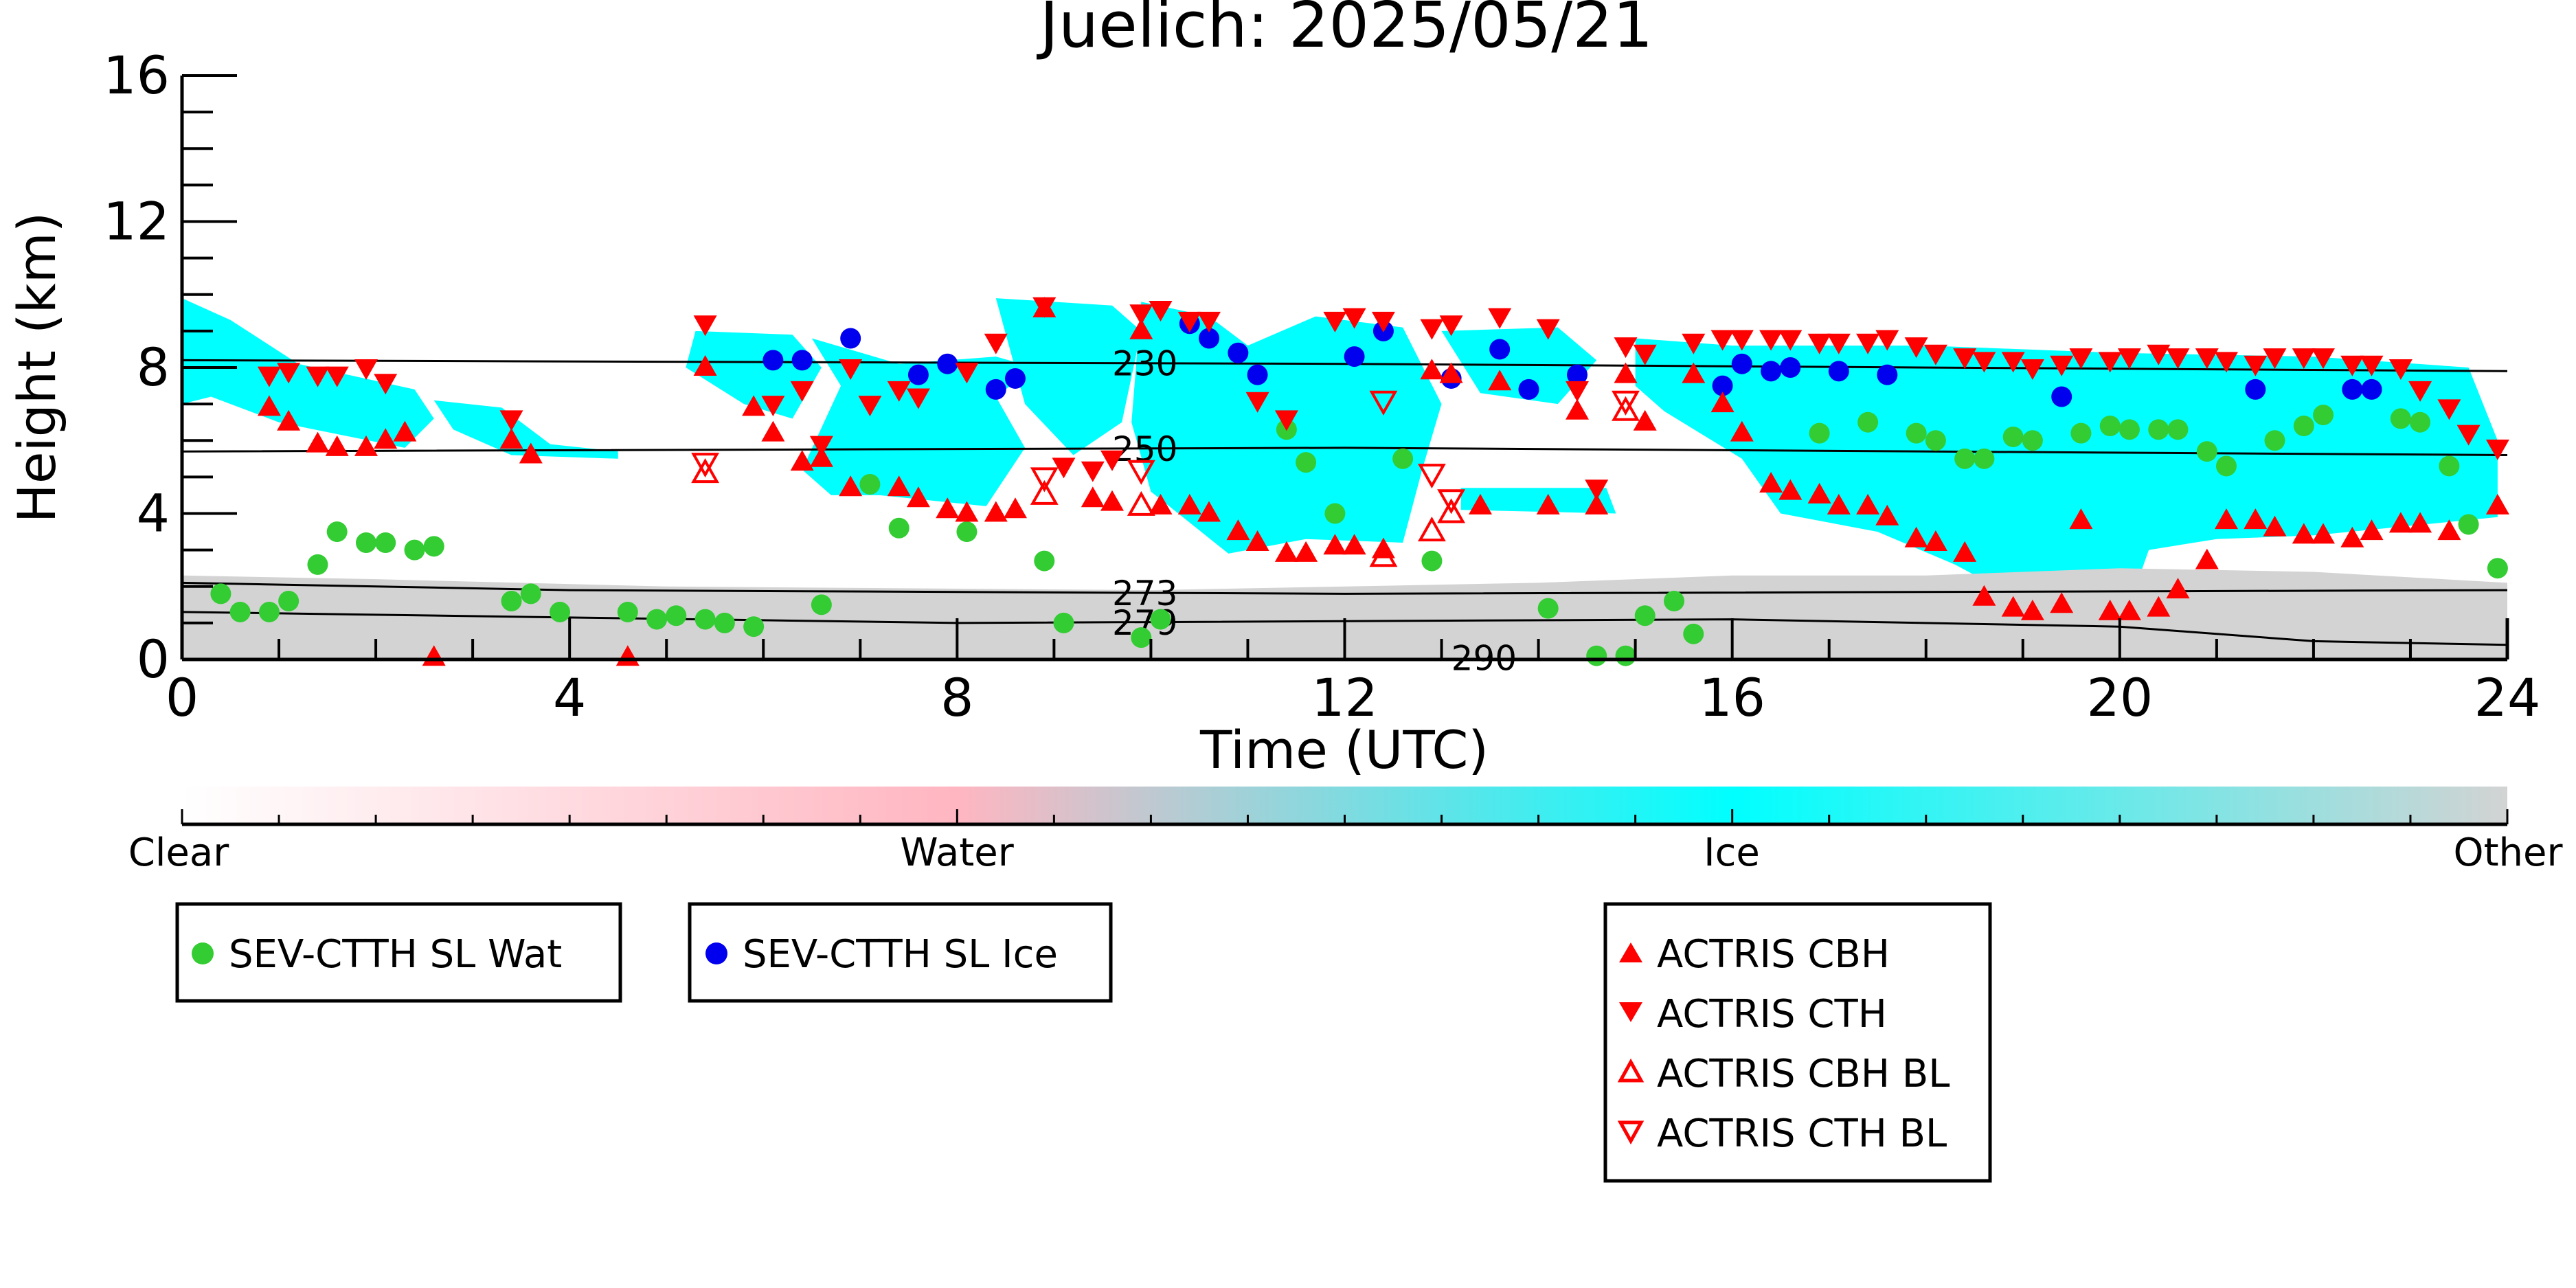 The image size is (2576, 1288). Describe the element at coordinates (1345, 816) in the screenshot. I see `colorbar-ticks` at that location.